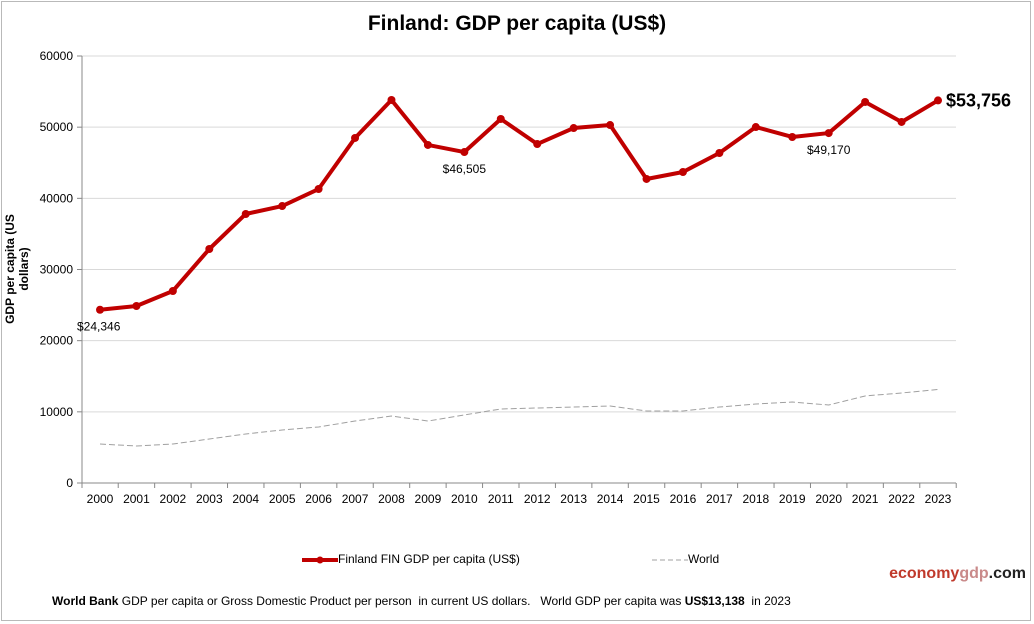 This screenshot has height=624, width=1034. What do you see at coordinates (391, 499) in the screenshot?
I see `x-tick-label: 2008` at bounding box center [391, 499].